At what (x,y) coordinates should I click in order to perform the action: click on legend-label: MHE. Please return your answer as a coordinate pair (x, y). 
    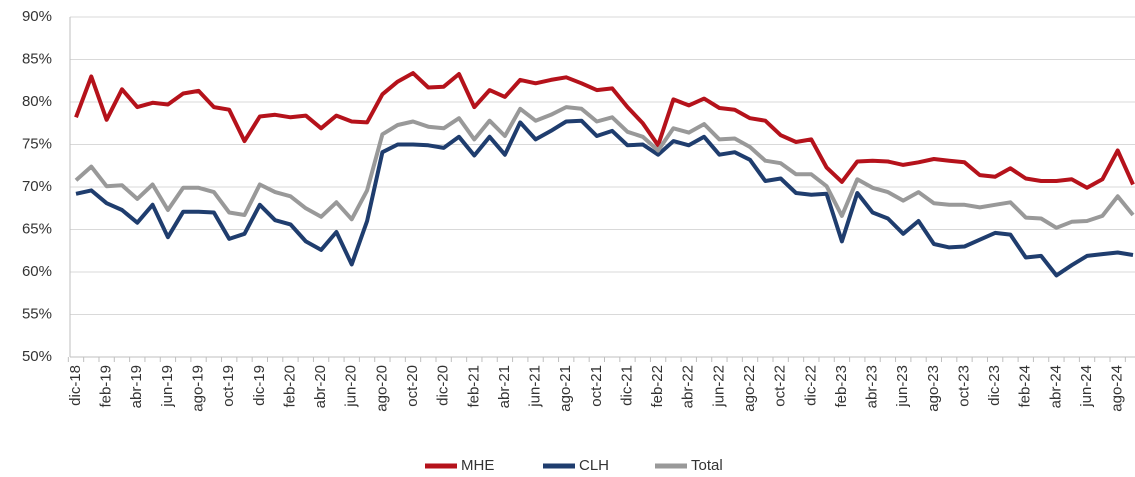
    Looking at the image, I should click on (477, 465).